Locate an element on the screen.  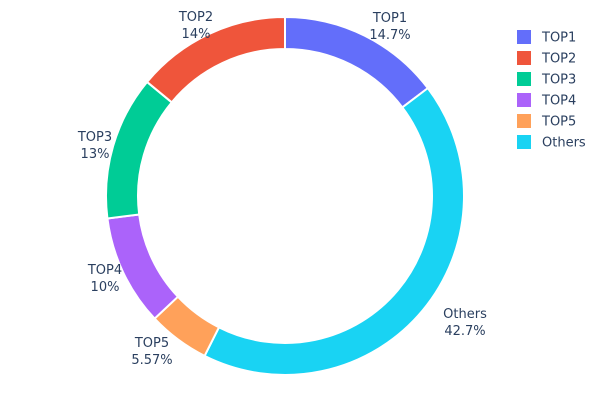
legend-label-top1: TOP1 is located at coordinates (558, 38).